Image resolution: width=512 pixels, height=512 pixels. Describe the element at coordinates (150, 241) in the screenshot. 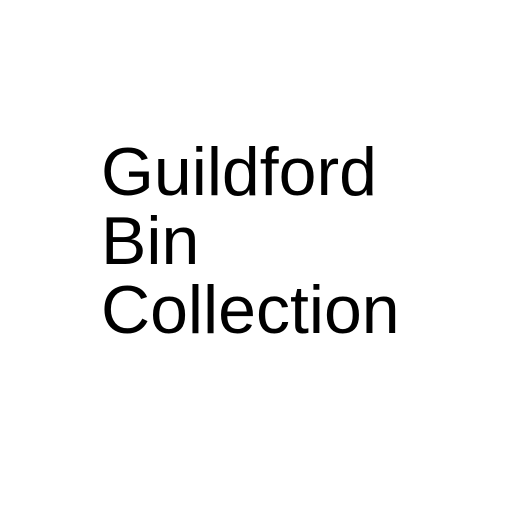

I see `app-title-line-2: Bin` at that location.